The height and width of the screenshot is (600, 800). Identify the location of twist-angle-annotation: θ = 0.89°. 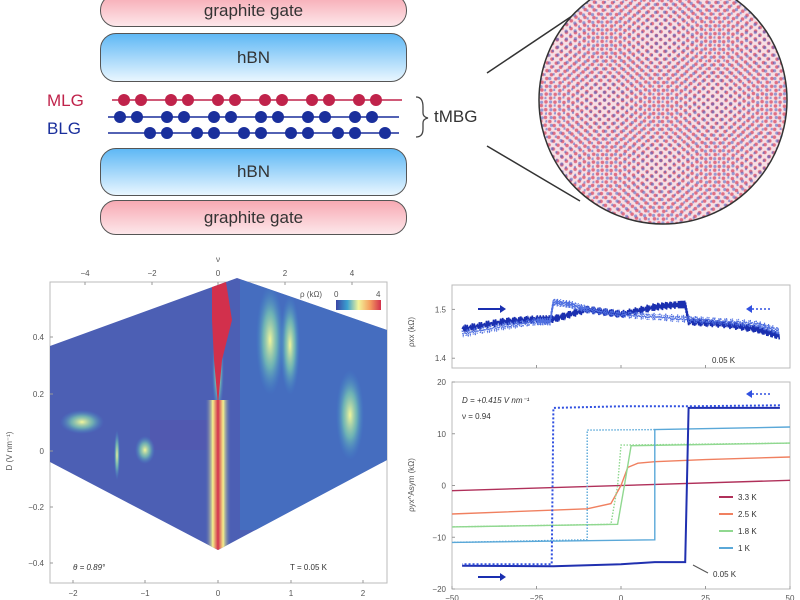
(89, 567).